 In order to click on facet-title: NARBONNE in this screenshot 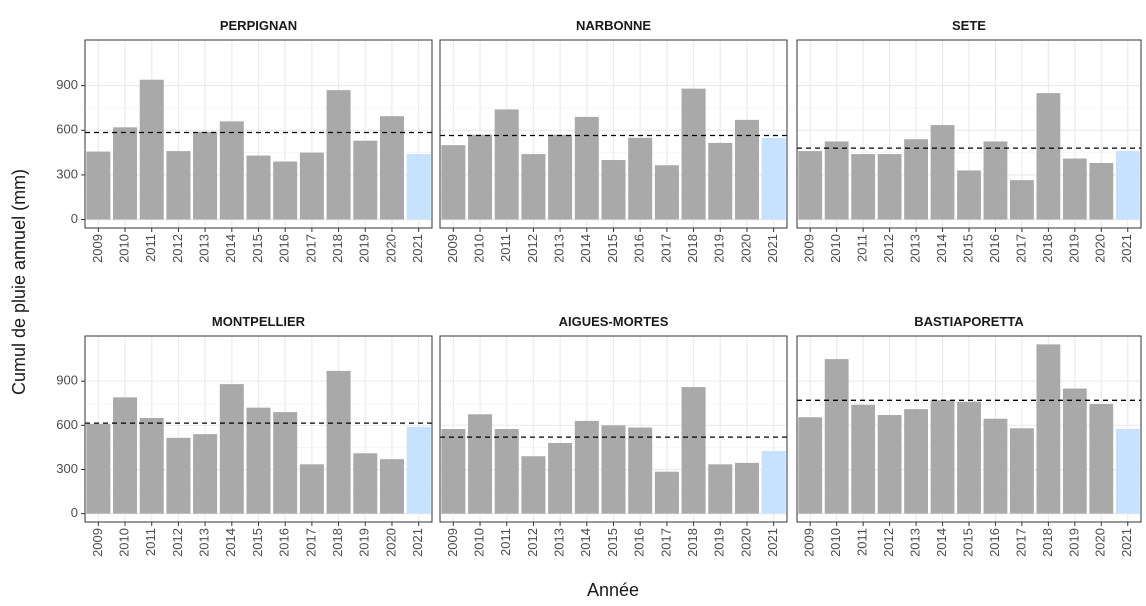, I will do `click(613, 25)`.